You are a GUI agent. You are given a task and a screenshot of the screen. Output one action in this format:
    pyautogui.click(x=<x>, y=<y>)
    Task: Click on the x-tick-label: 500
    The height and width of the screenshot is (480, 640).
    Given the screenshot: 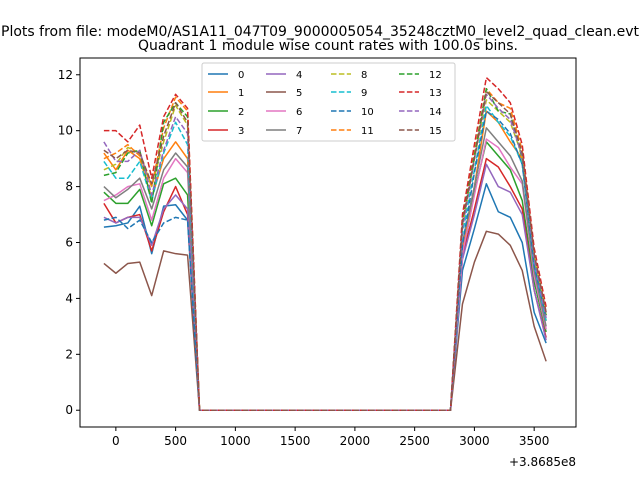 What is the action you would take?
    pyautogui.click(x=175, y=441)
    